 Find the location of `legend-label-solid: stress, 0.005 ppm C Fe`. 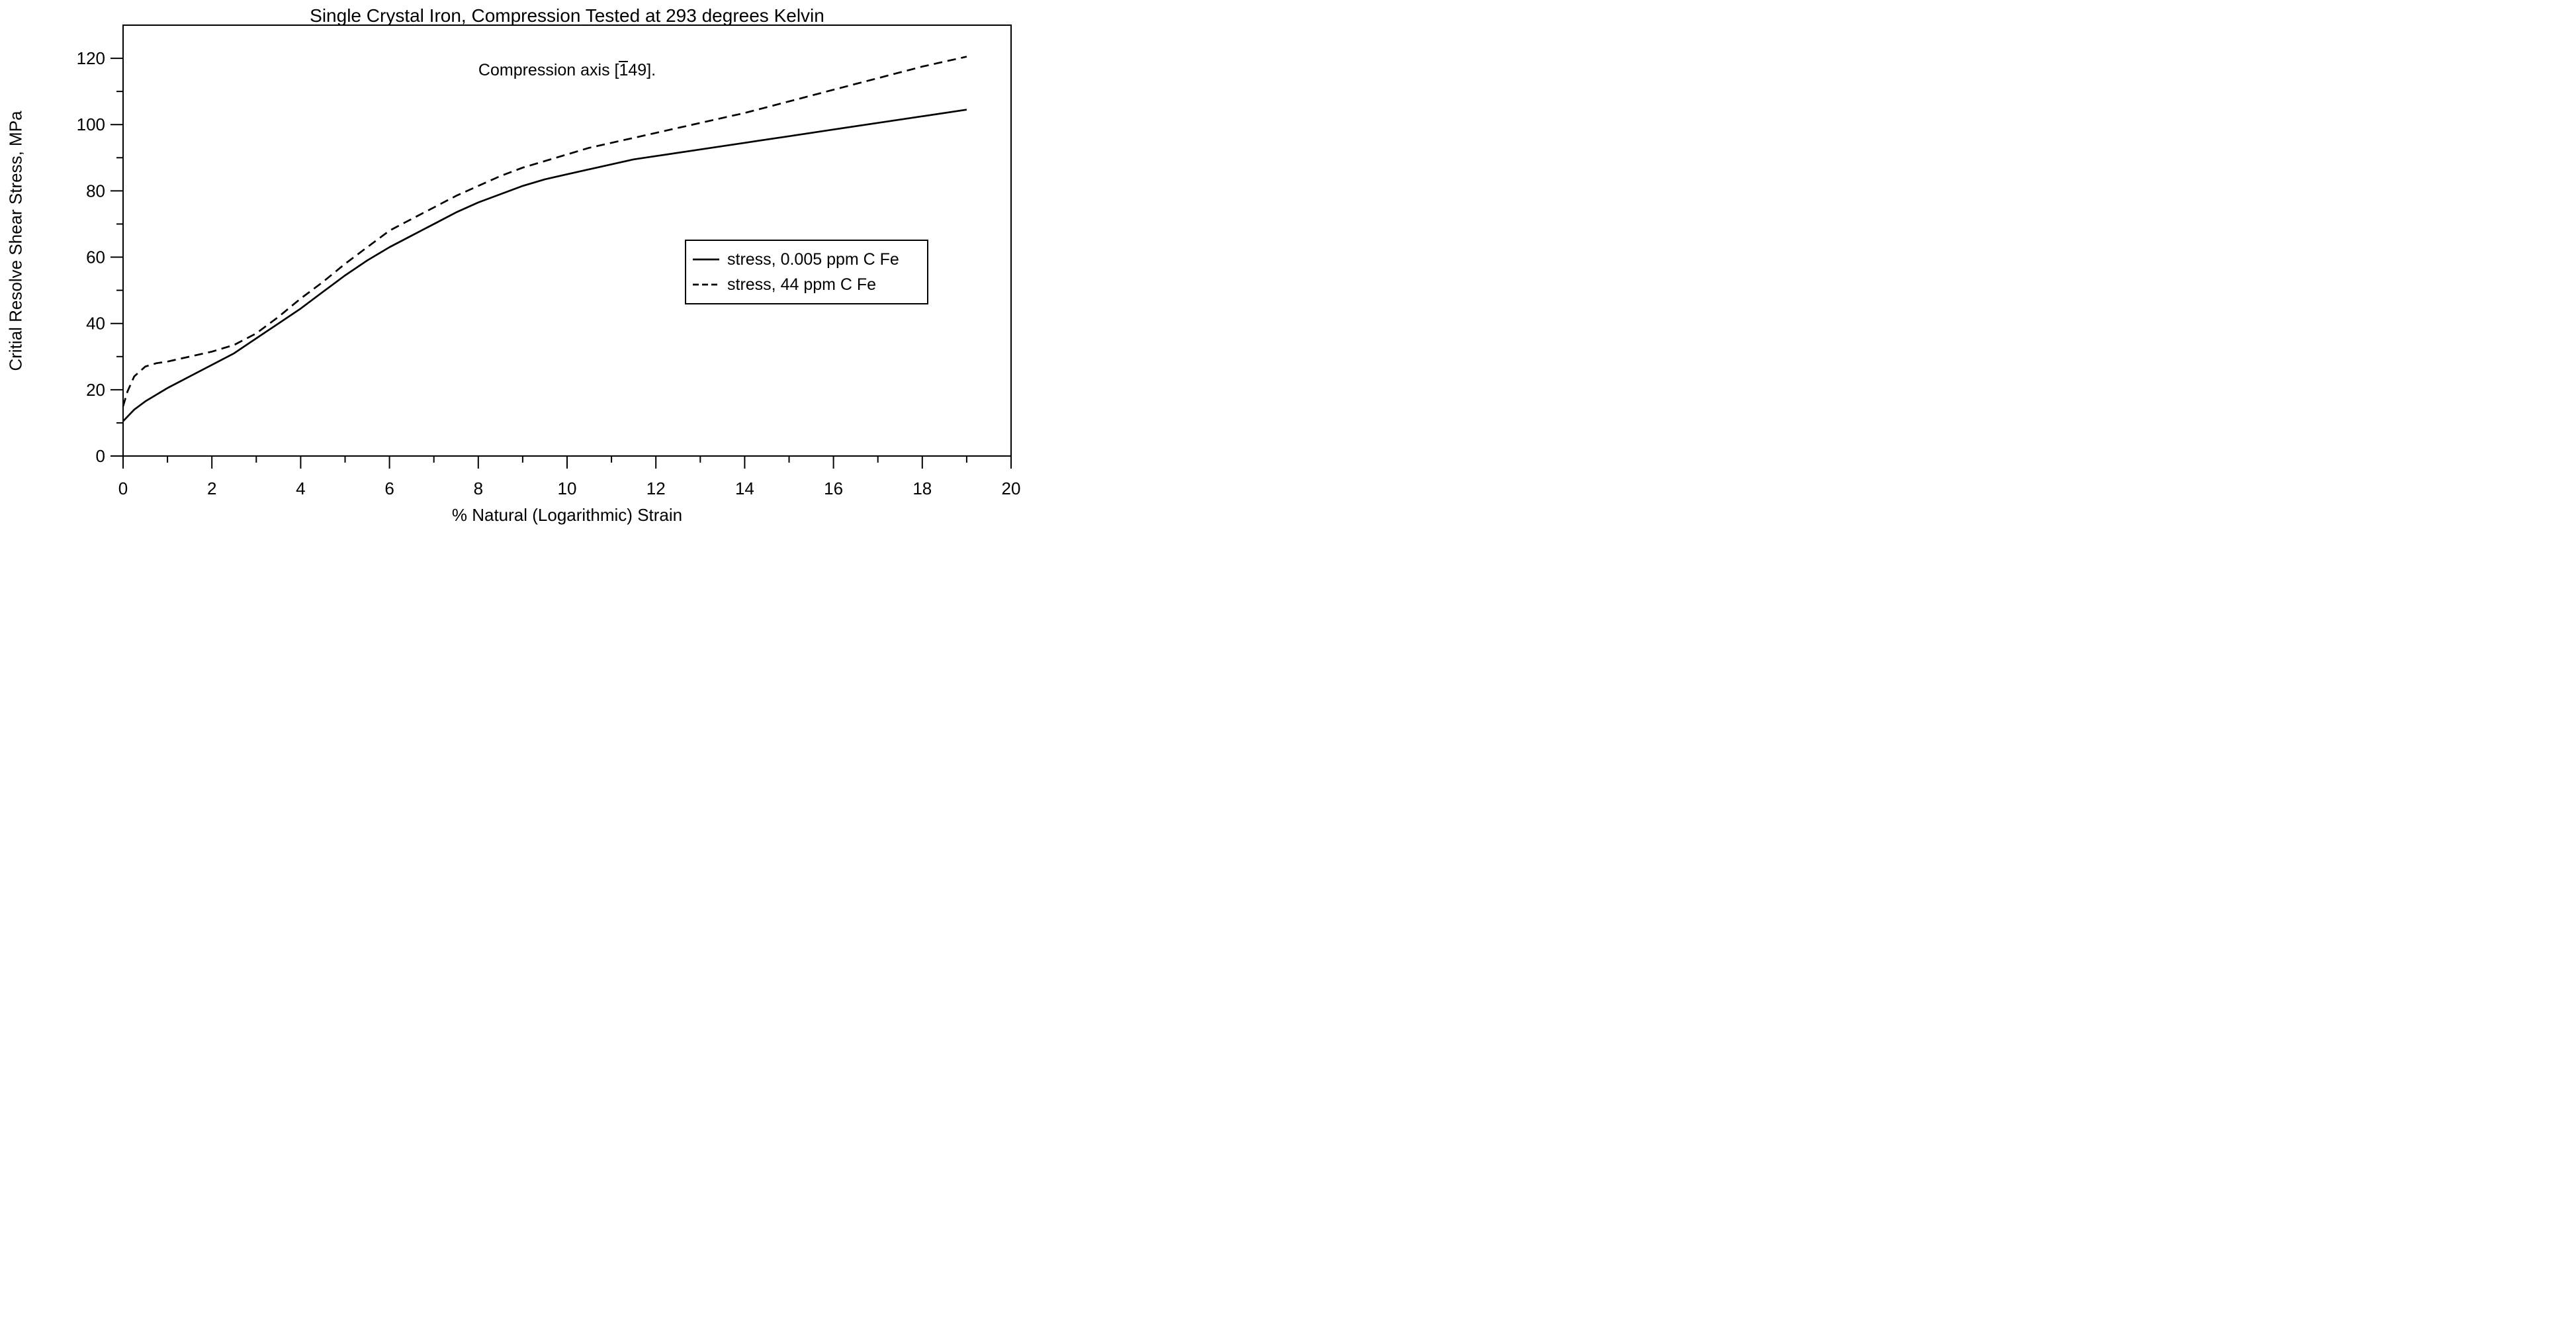

legend-label-solid: stress, 0.005 ppm C Fe is located at coordinates (813, 259).